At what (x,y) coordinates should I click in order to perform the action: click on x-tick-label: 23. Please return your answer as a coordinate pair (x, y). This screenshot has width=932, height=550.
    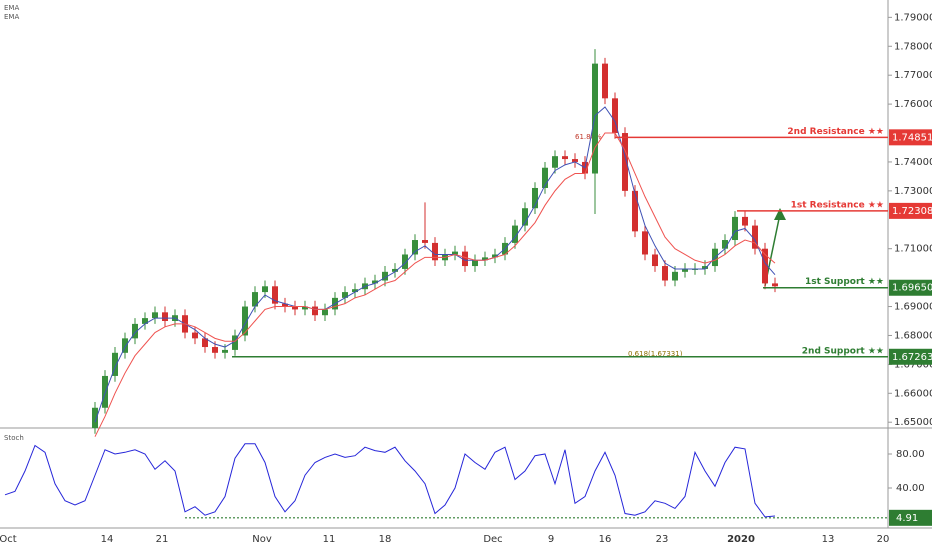
    Looking at the image, I should click on (662, 539).